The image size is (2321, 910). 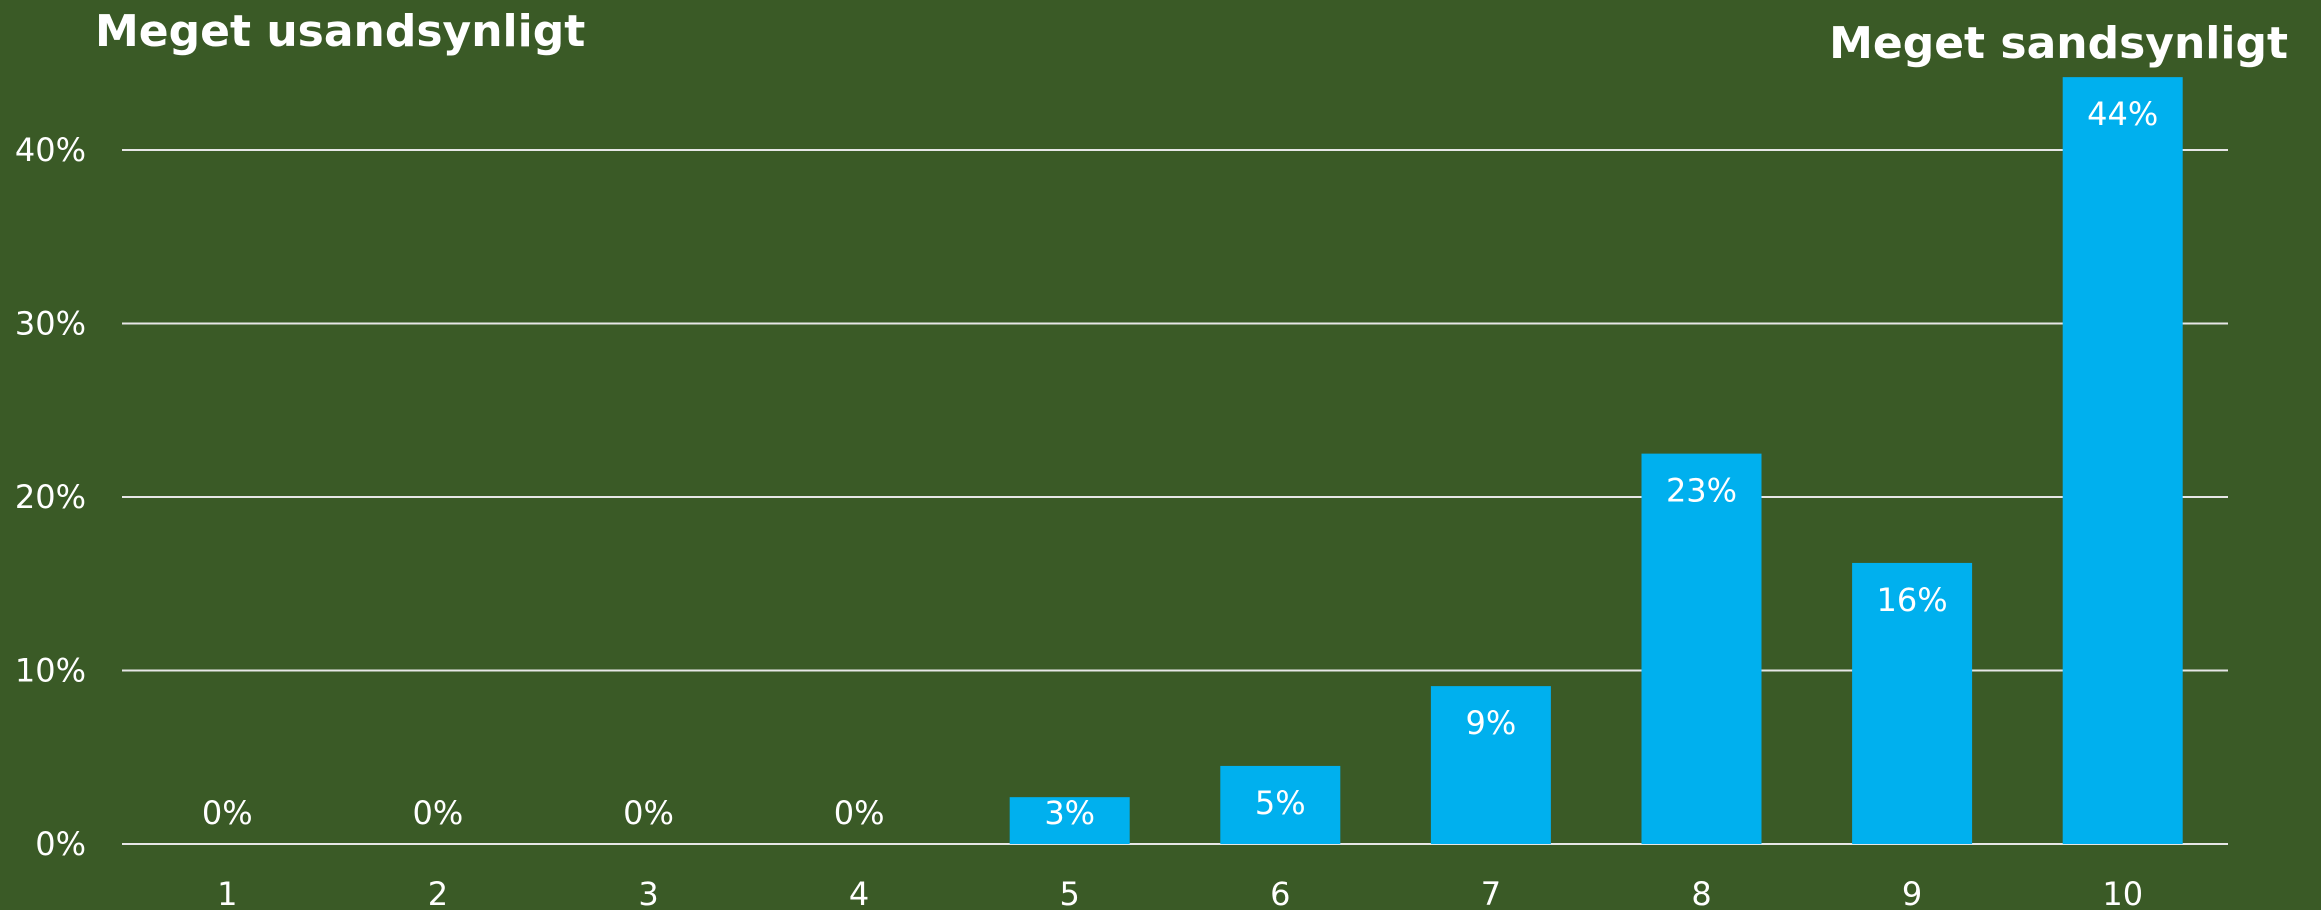 What do you see at coordinates (1069, 813) in the screenshot?
I see `data-label: 3%` at bounding box center [1069, 813].